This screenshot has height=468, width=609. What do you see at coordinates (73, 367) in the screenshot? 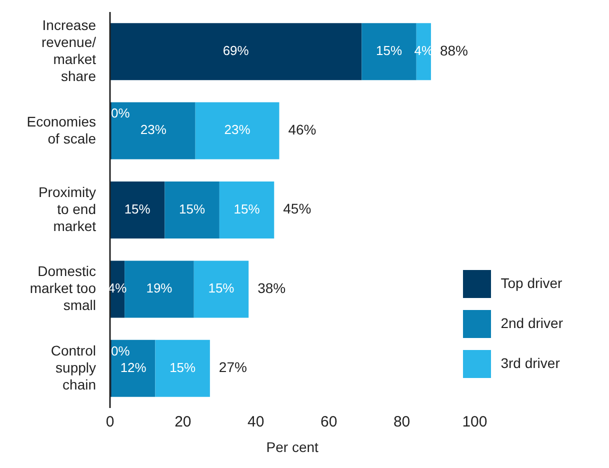
I see `y-tick-label: Control supply chain` at bounding box center [73, 367].